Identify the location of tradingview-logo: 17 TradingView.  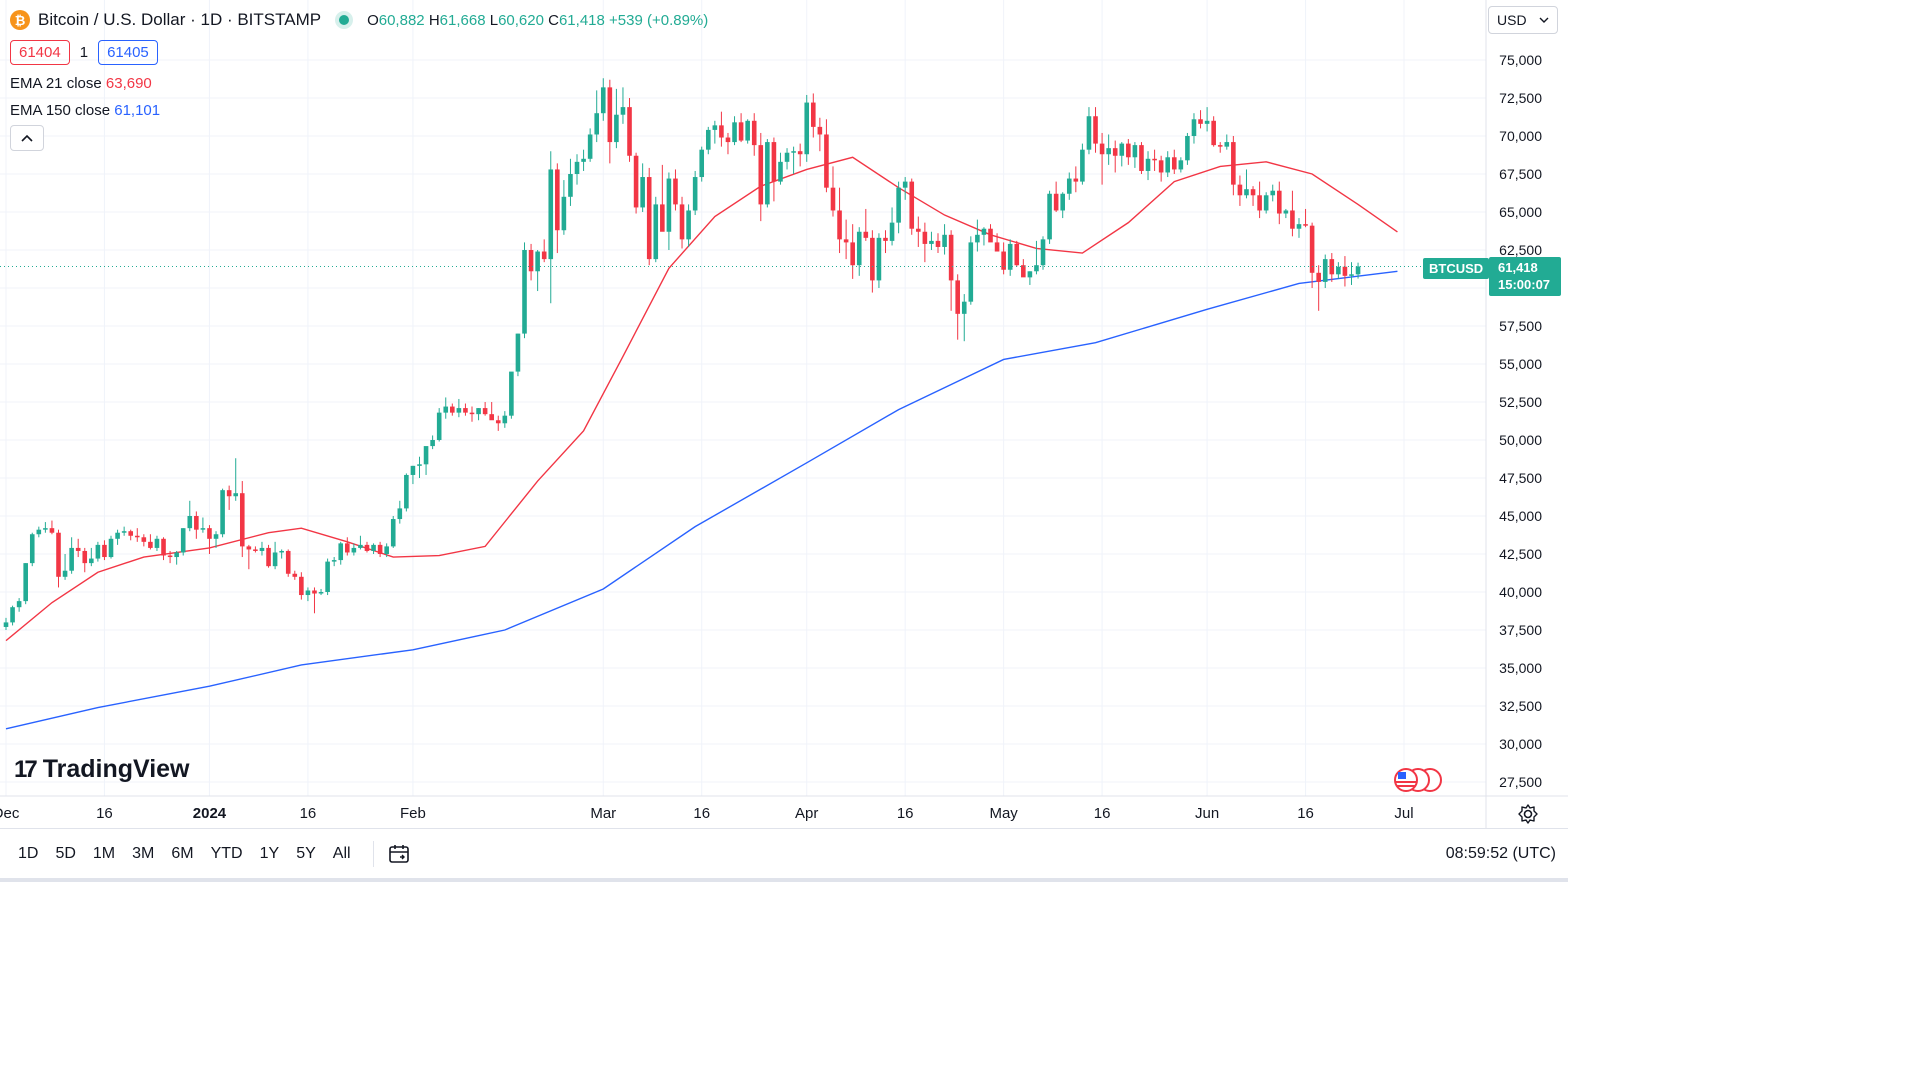
(102, 769).